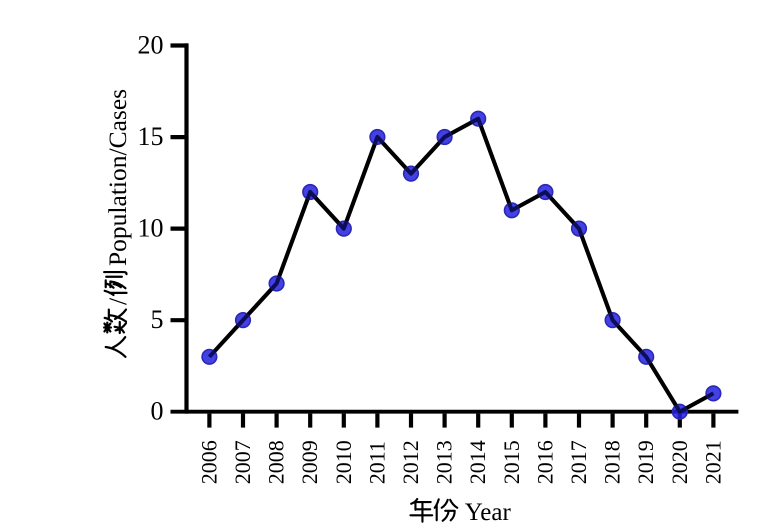  Describe the element at coordinates (151, 136) in the screenshot. I see `svg-text: 15` at that location.